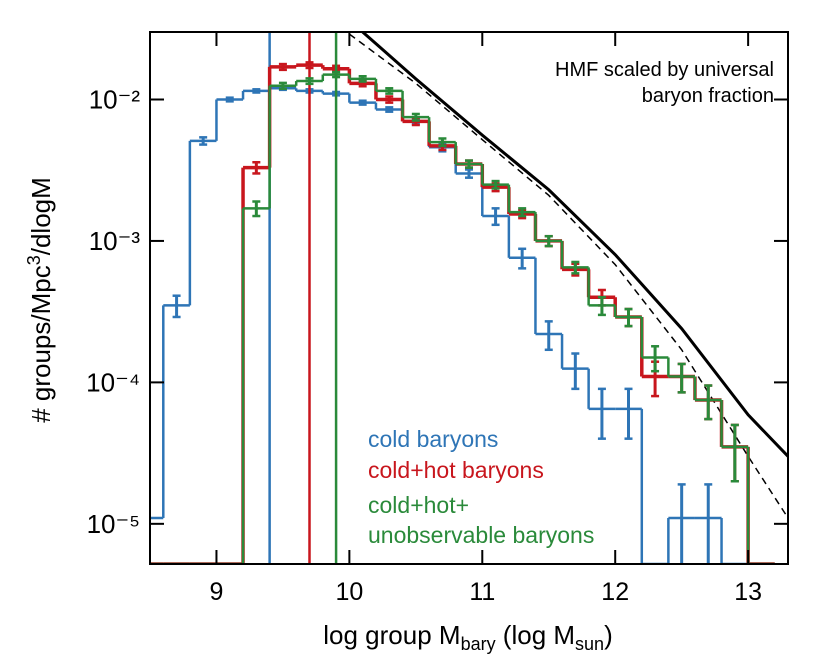 This screenshot has height=669, width=830. What do you see at coordinates (481, 520) in the screenshot?
I see `legend-entry: cold+hot+ unobservable baryons` at bounding box center [481, 520].